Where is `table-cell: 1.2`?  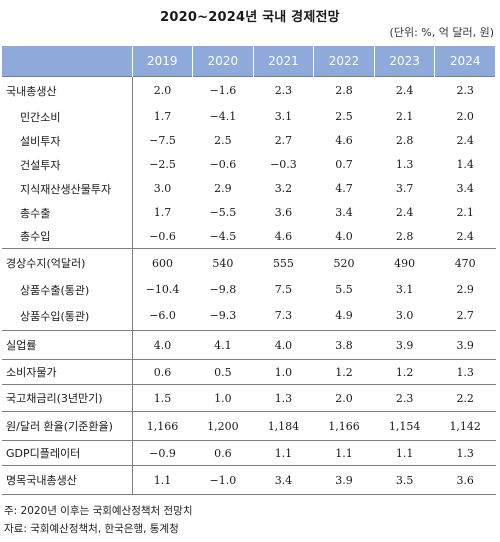 table-cell: 1.2 is located at coordinates (404, 372).